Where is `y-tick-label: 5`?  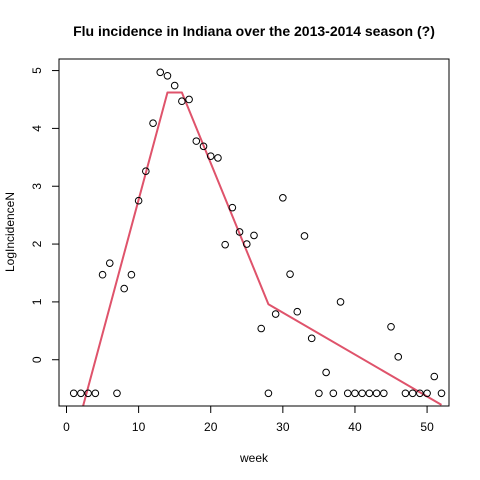
y-tick-label: 5 is located at coordinates (37, 70).